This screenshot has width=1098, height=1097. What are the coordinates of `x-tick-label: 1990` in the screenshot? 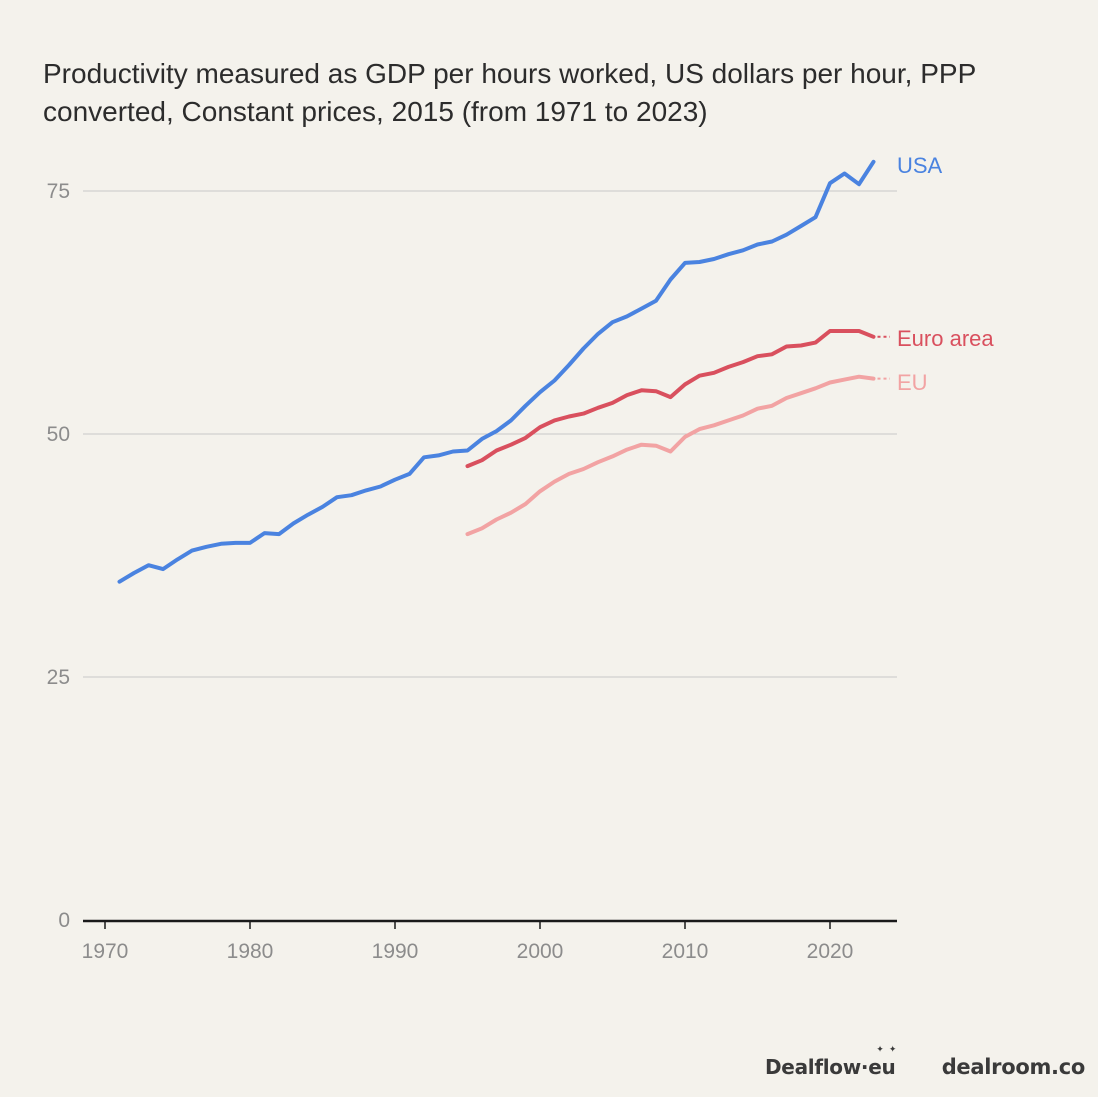 It's located at (395, 951).